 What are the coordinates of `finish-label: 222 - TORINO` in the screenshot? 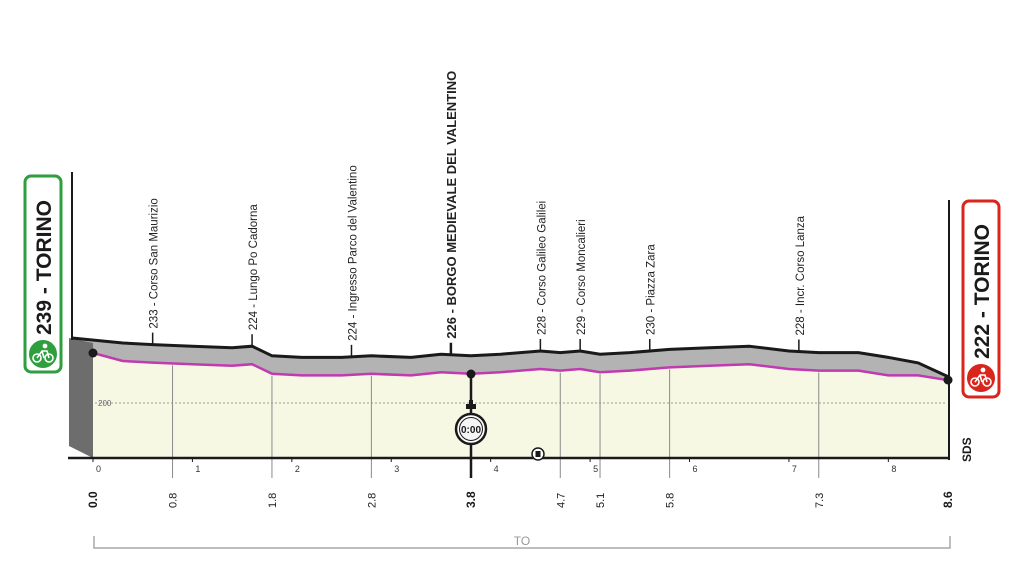 It's located at (982, 291).